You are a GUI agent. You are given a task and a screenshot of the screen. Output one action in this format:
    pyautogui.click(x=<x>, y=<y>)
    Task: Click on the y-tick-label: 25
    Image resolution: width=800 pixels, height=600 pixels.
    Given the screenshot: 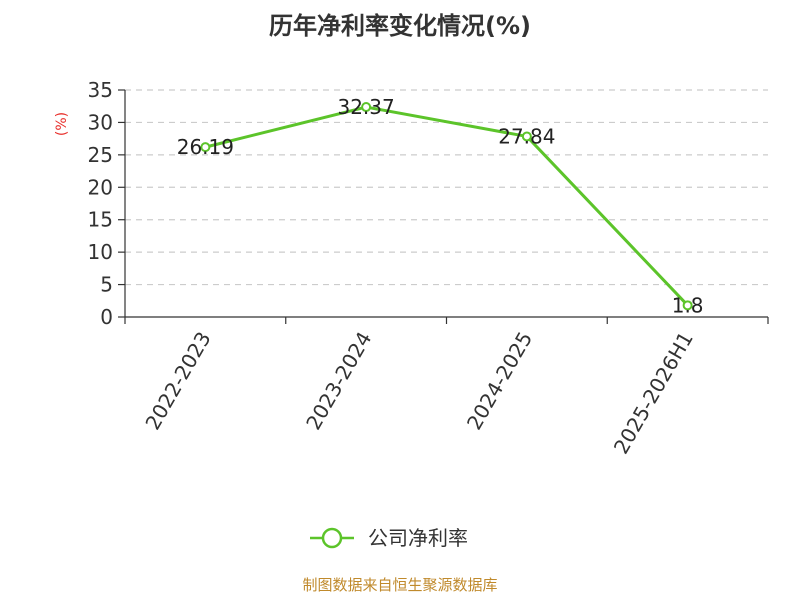 What is the action you would take?
    pyautogui.click(x=100, y=155)
    